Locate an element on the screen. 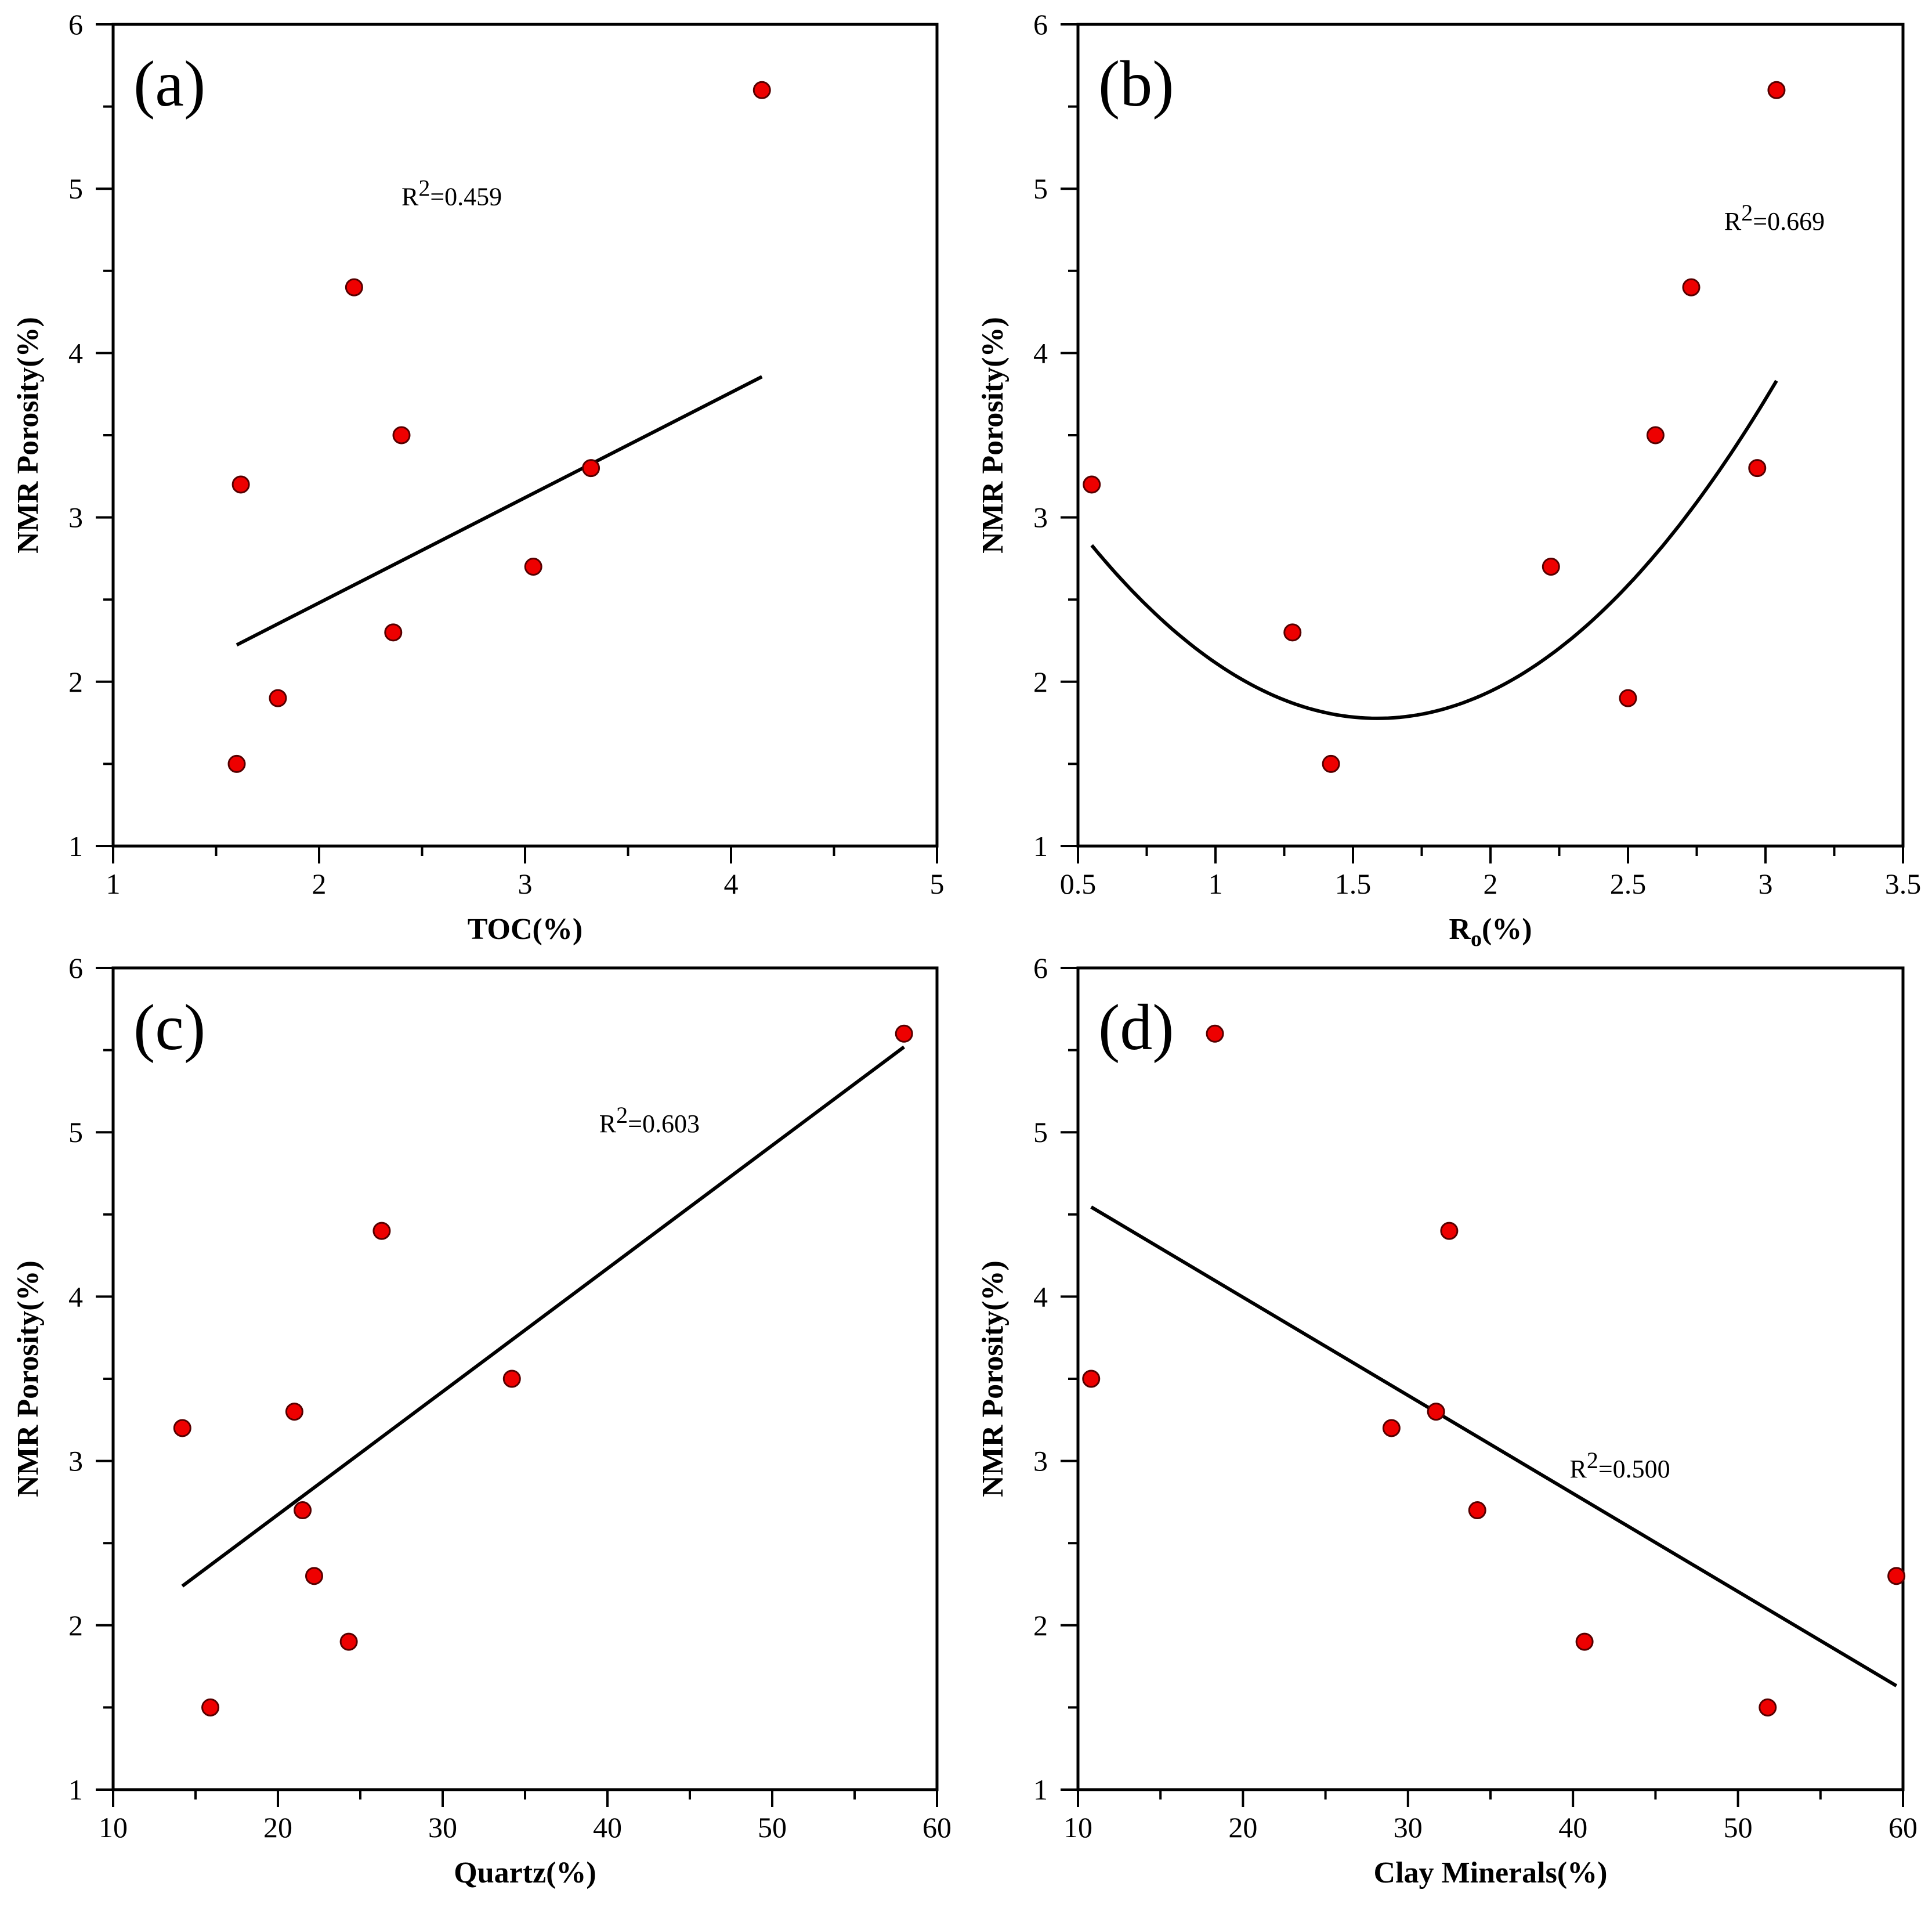  x-tick-label: 2.5 is located at coordinates (1628, 884).